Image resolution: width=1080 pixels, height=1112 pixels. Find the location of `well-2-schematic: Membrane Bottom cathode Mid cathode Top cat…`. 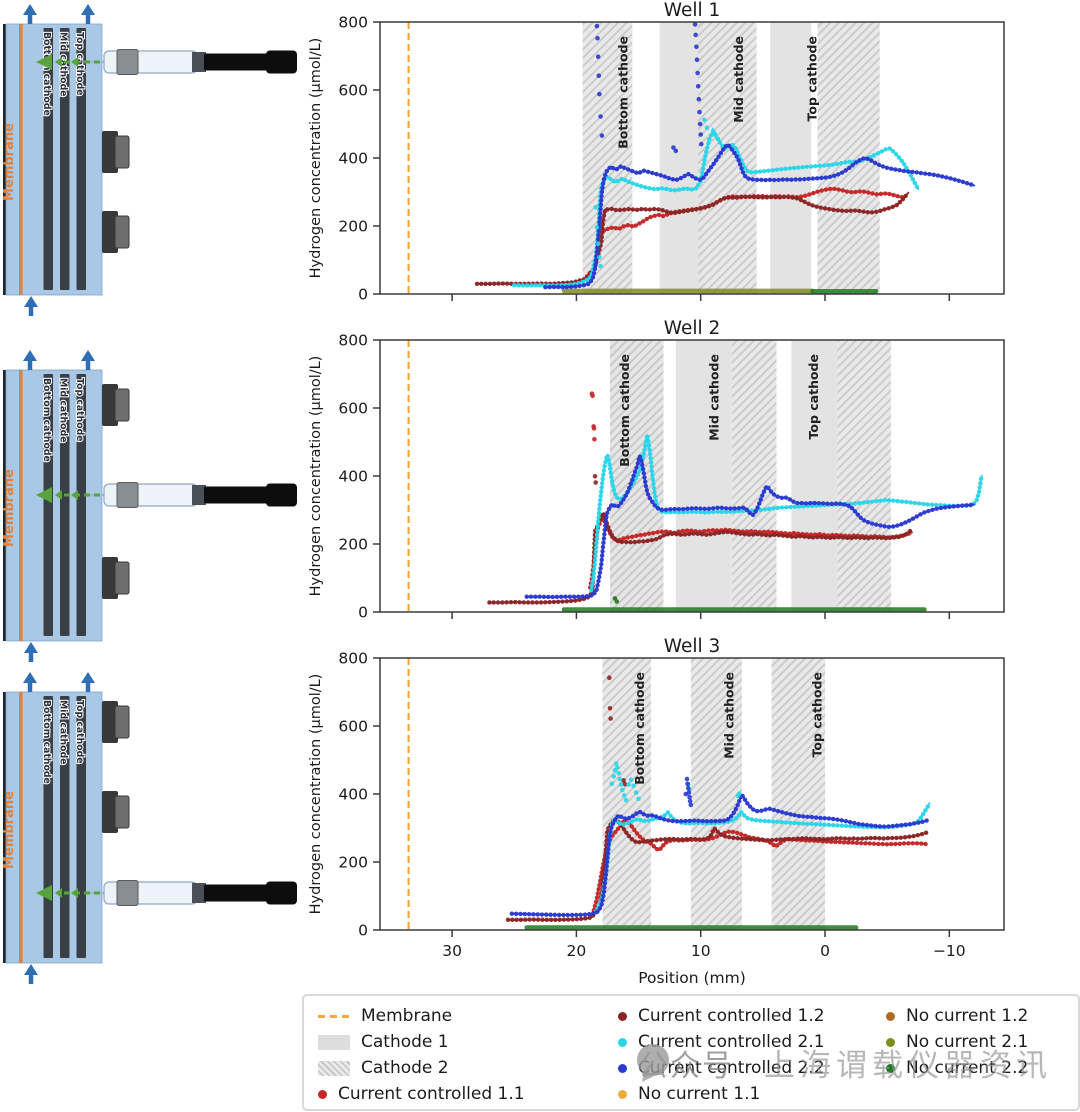

well-2-schematic: Membrane Bottom cathode Mid cathode Top cat… is located at coordinates (149, 506).